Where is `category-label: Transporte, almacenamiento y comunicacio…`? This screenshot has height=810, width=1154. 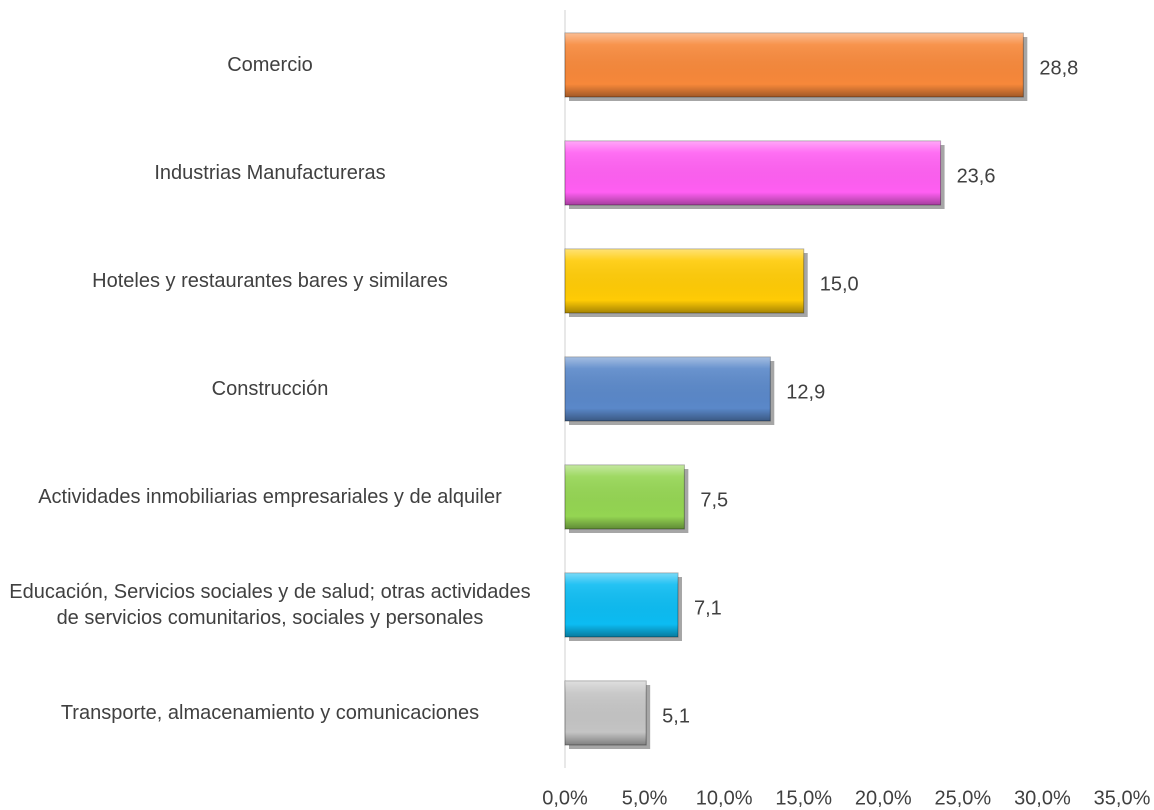 category-label: Transporte, almacenamiento y comunicacio… is located at coordinates (270, 713).